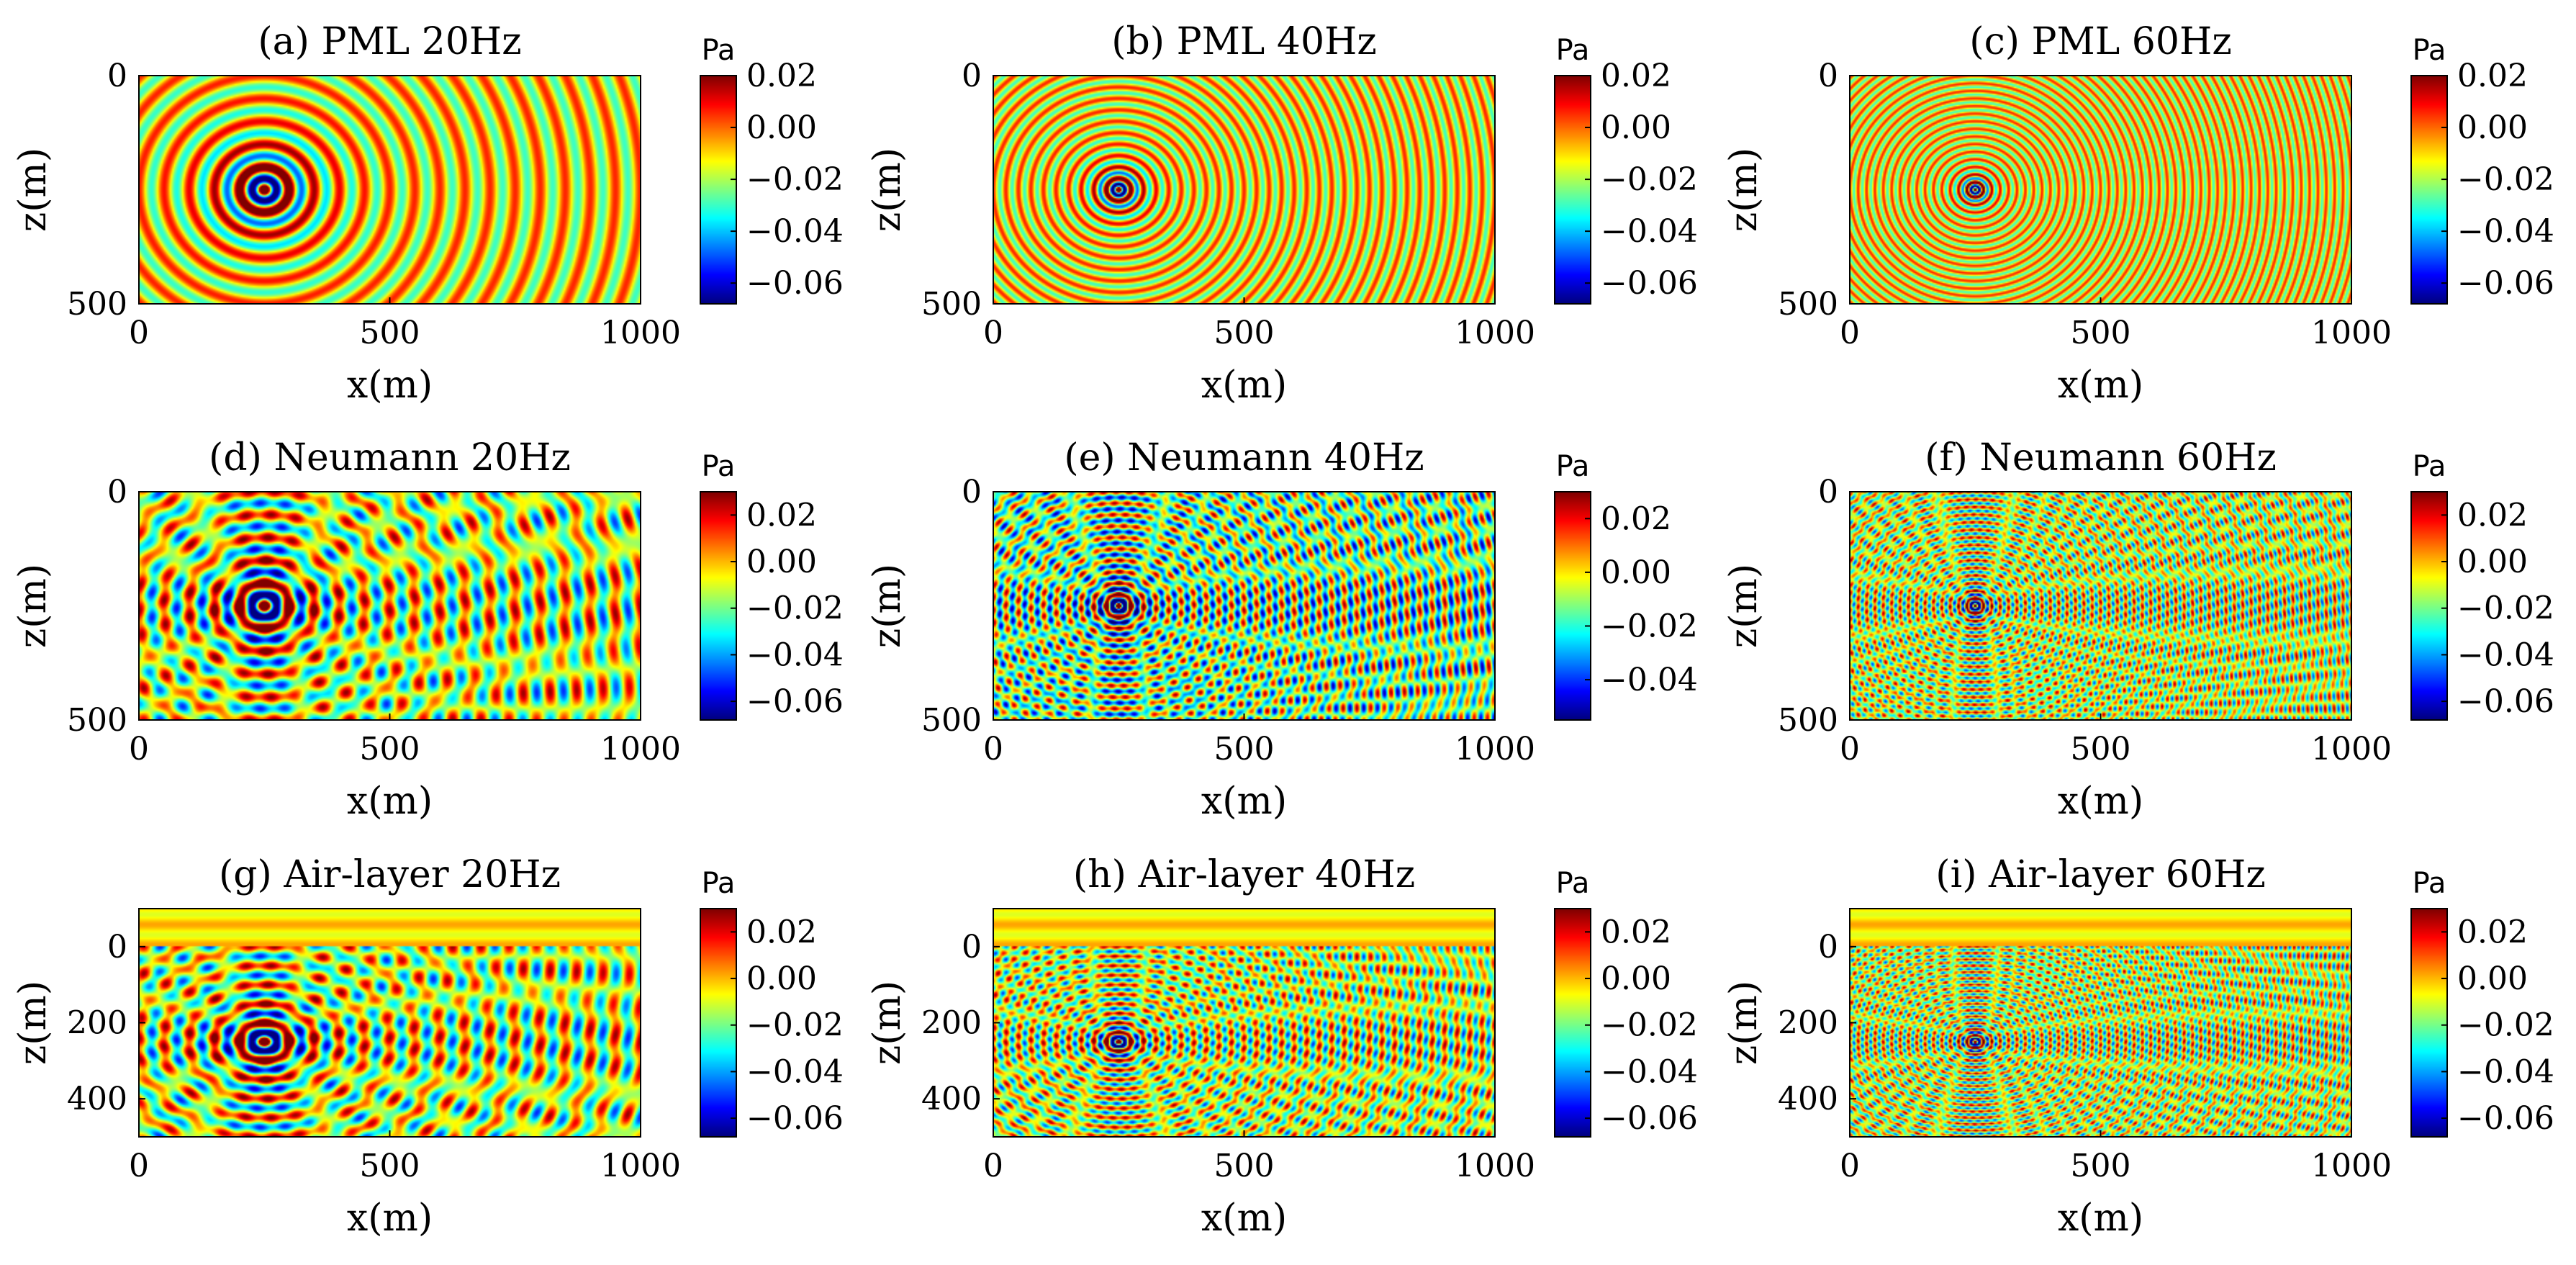 The width and height of the screenshot is (2576, 1265). Describe the element at coordinates (1808, 1023) in the screenshot. I see `y-tick-label: 200` at that location.